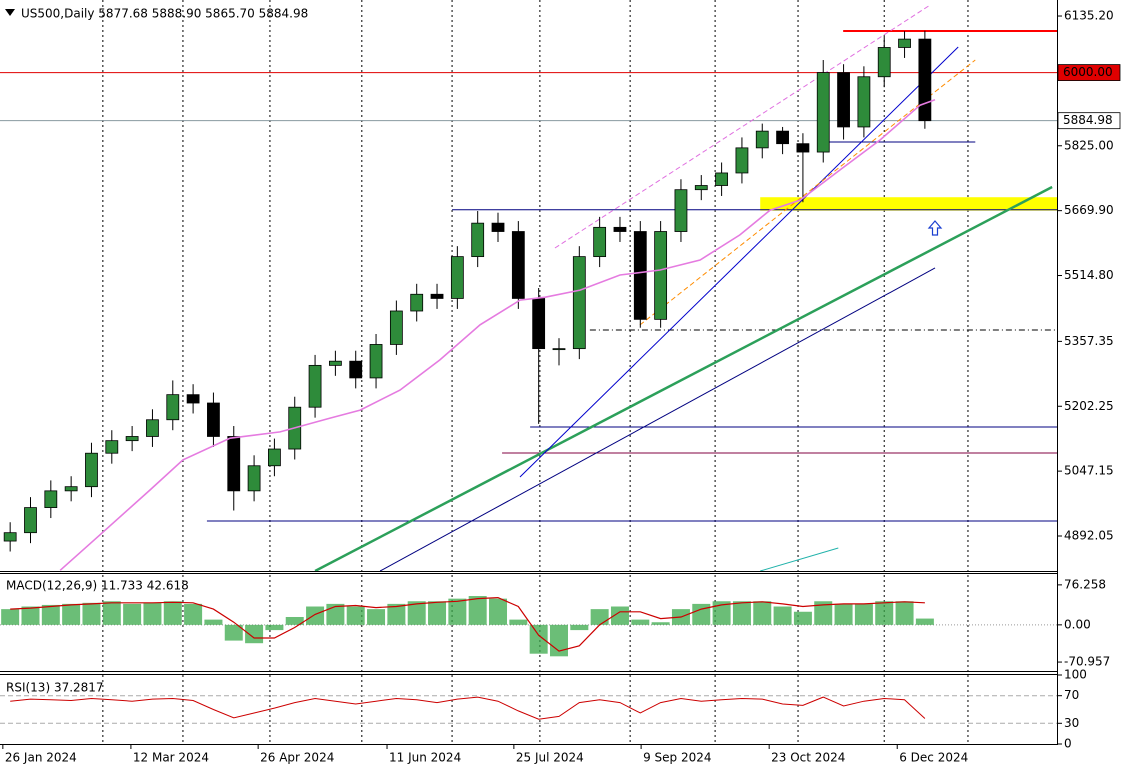  I want to click on menu-triangle, so click(10, 12).